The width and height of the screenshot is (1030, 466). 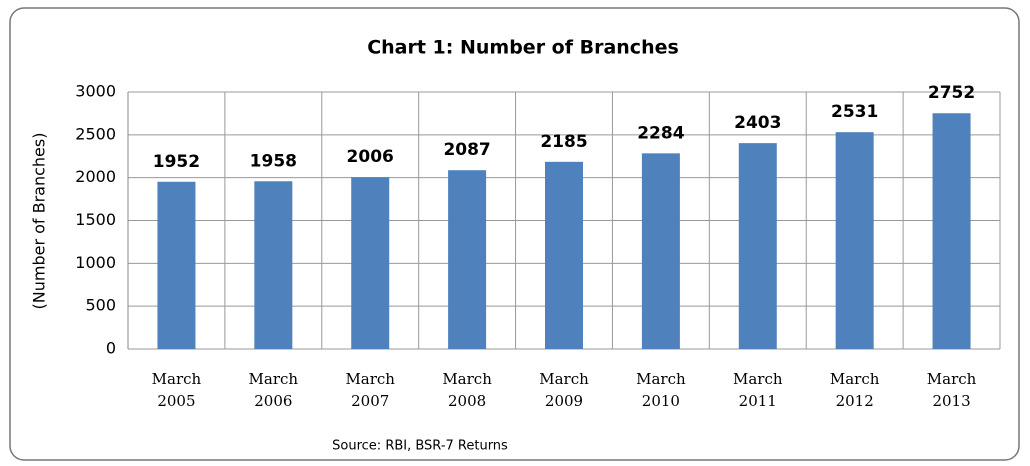 I want to click on x-tick-label: March 2009, so click(x=564, y=390).